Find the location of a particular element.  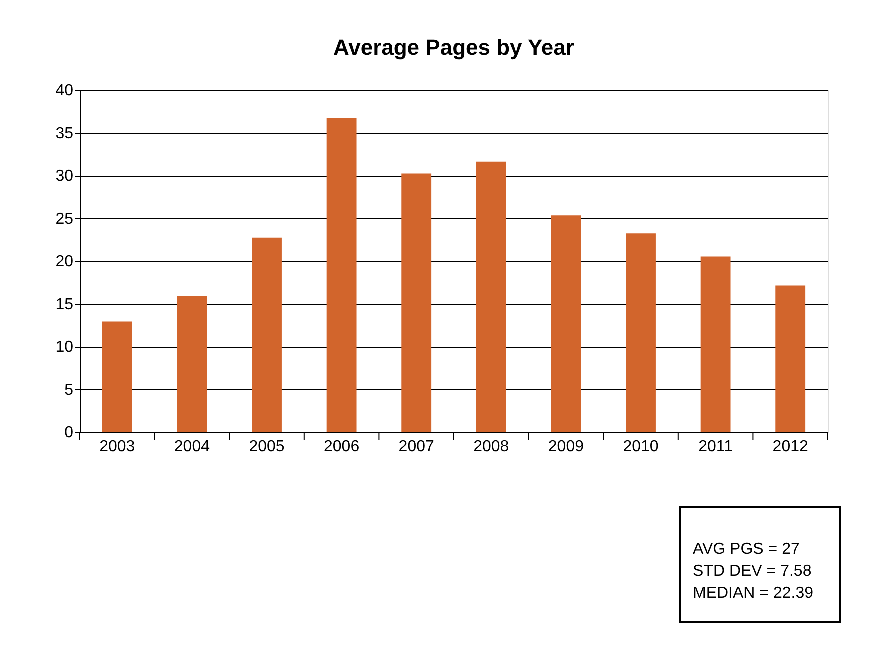

y-tick-label: 25 is located at coordinates (65, 219).